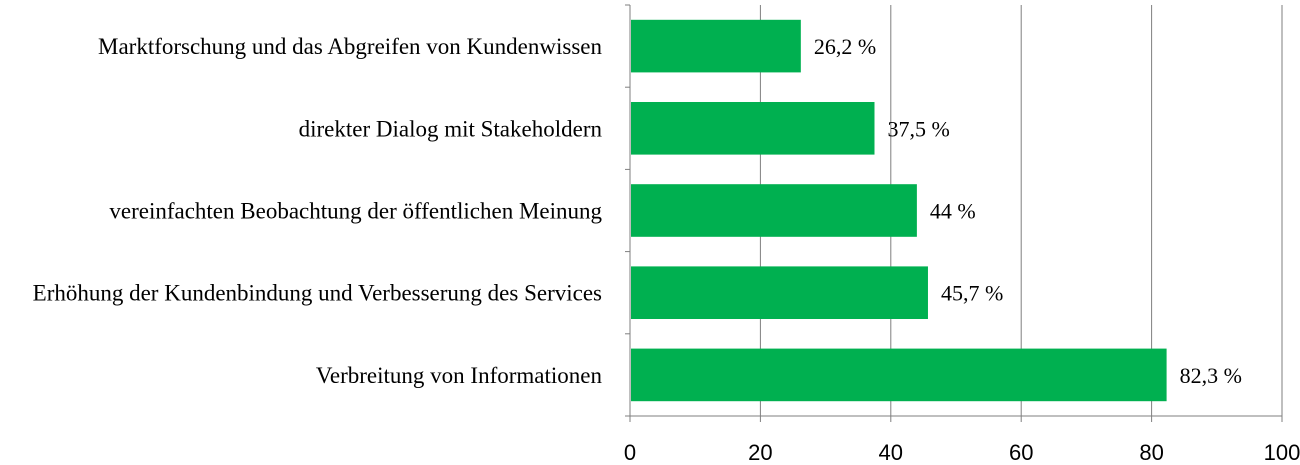 Image resolution: width=1300 pixels, height=465 pixels. Describe the element at coordinates (891, 452) in the screenshot. I see `x-tick-label-40: 40` at that location.